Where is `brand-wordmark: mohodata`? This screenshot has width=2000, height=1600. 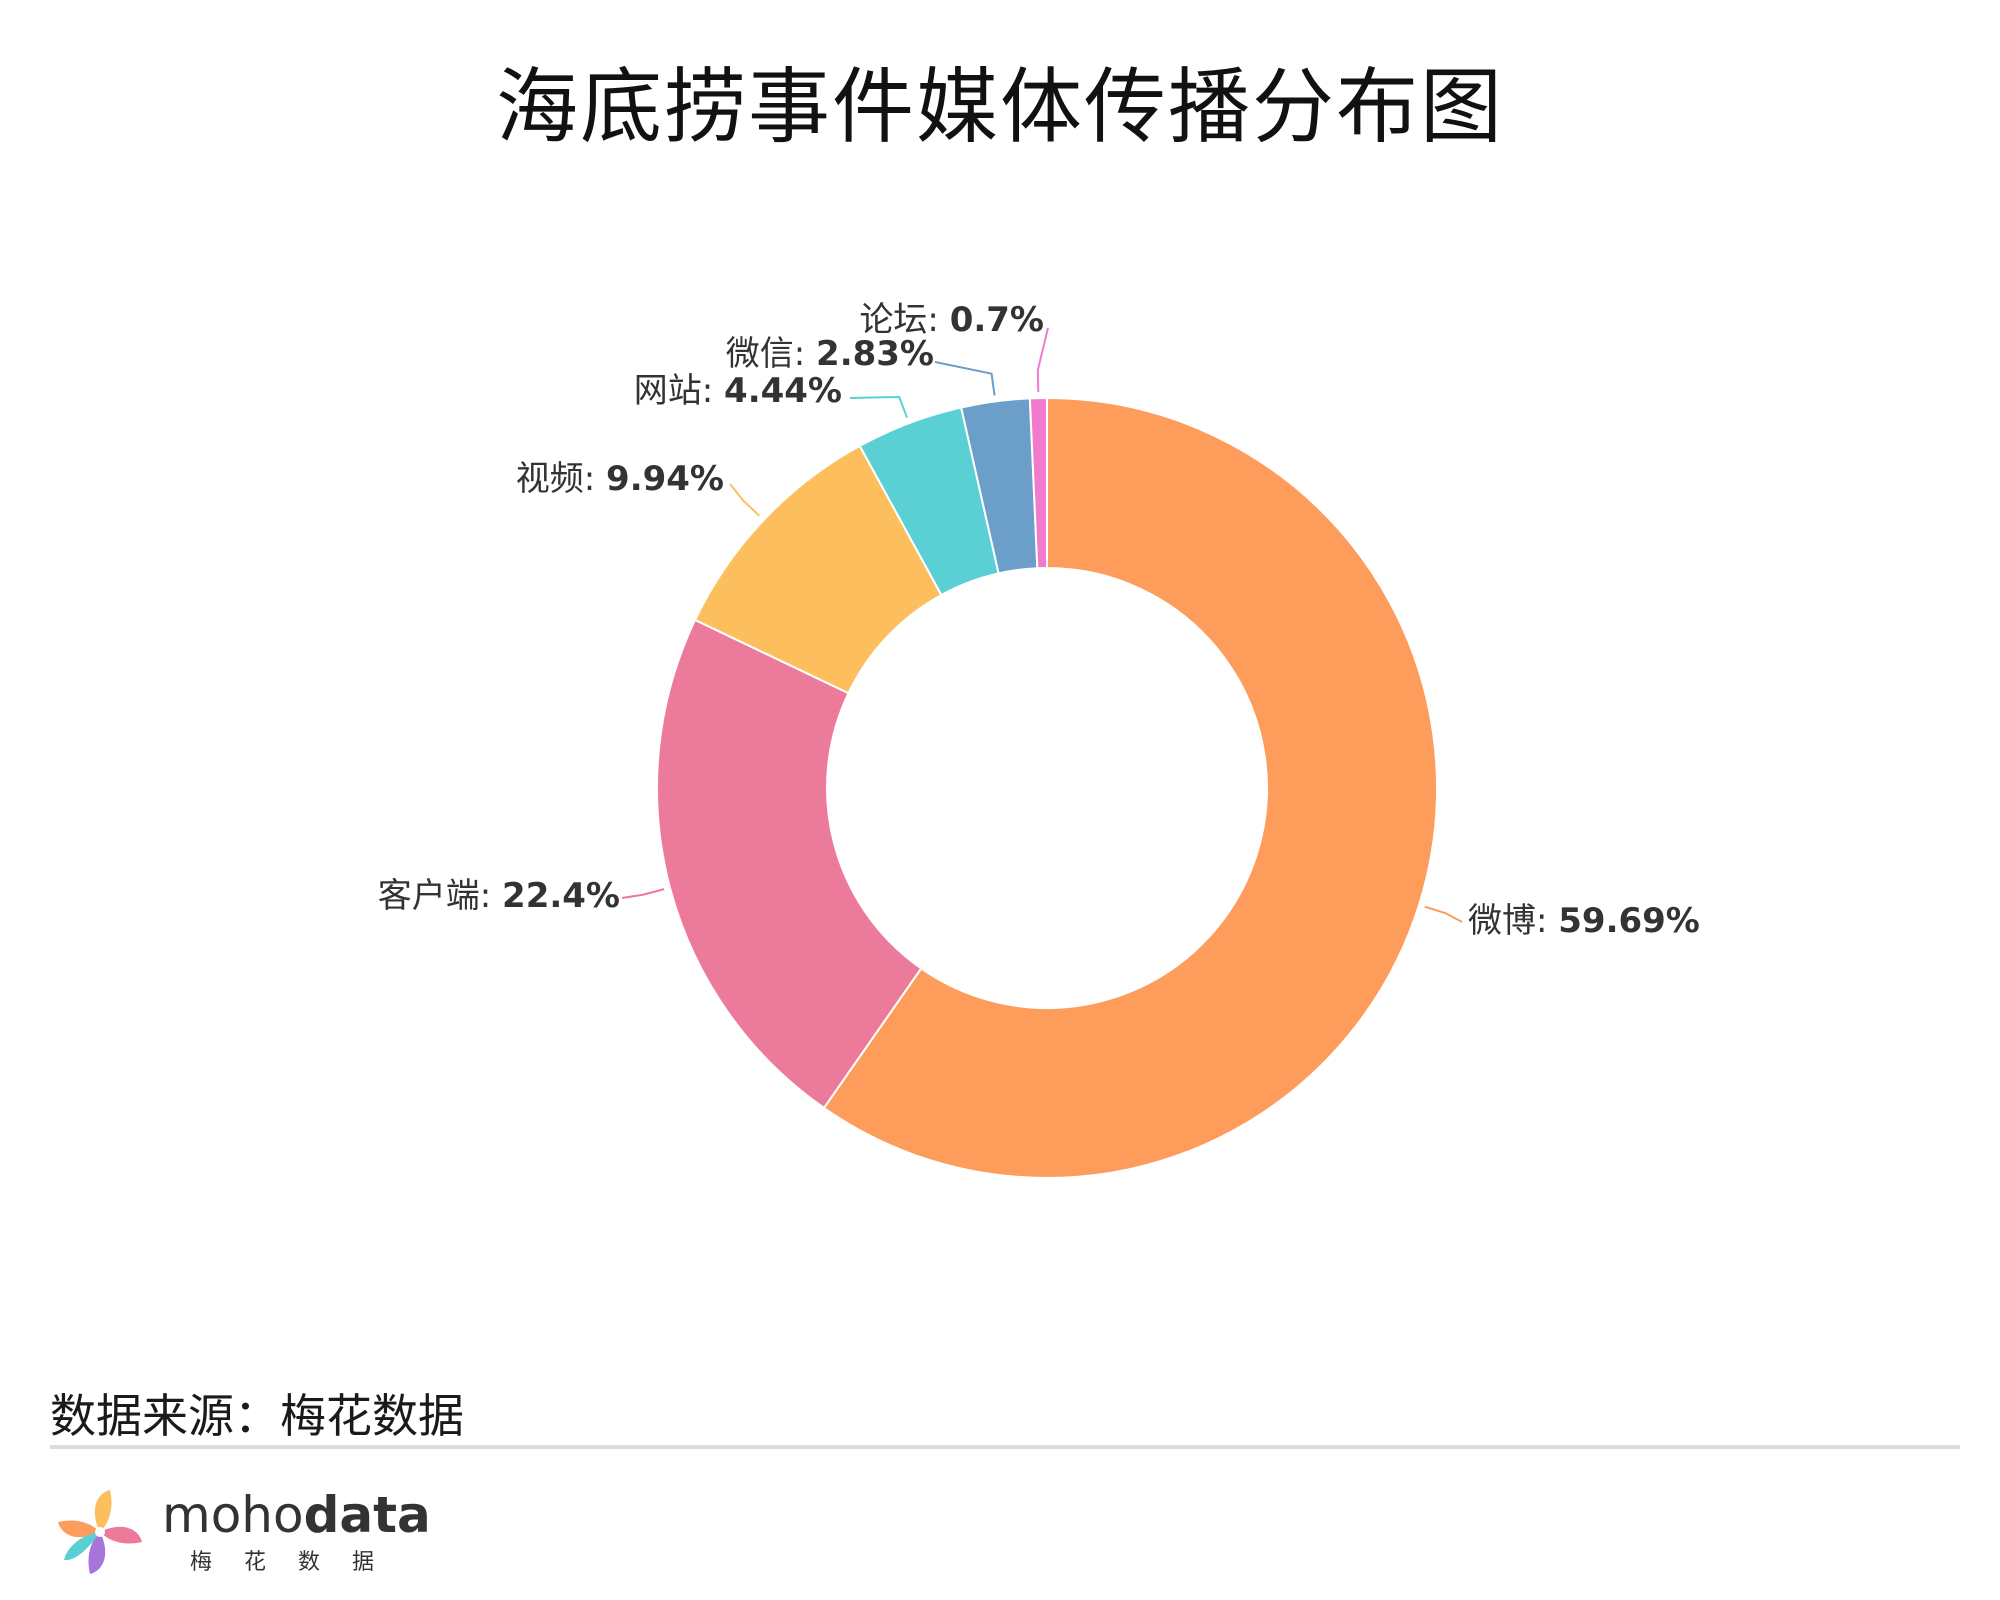
brand-wordmark: mohodata is located at coordinates (296, 1515).